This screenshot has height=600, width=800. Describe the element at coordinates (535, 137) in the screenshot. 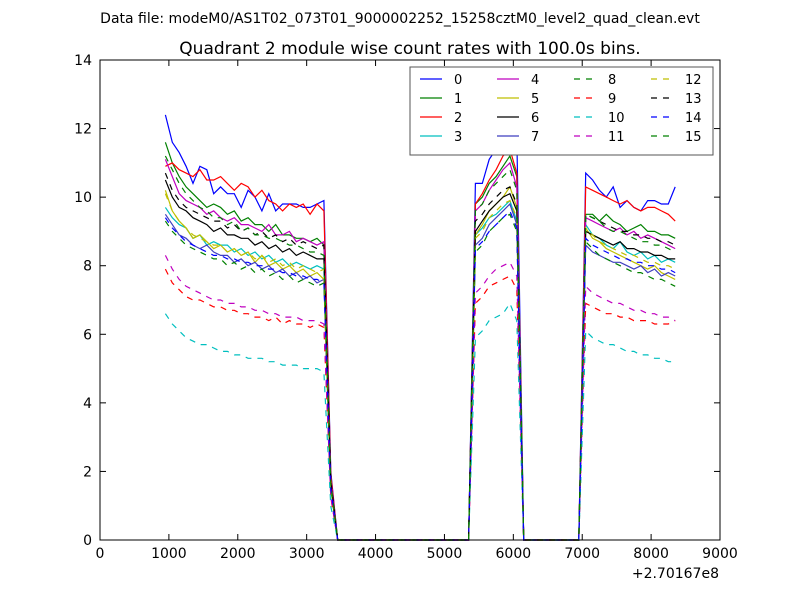

I see `legend-label-7: 7` at that location.